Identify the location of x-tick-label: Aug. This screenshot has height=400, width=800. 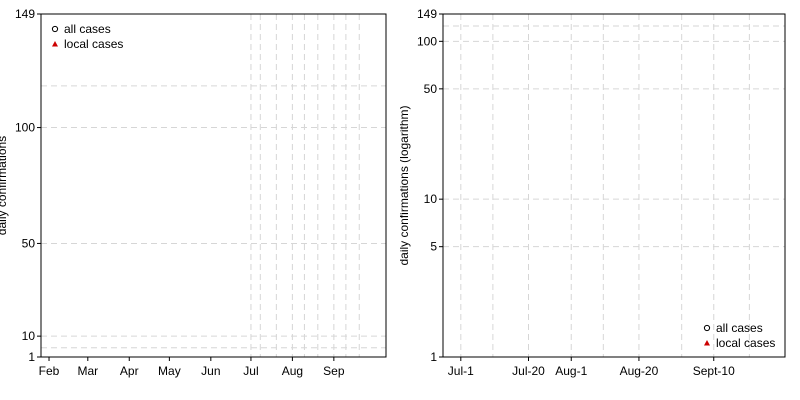
(292, 371).